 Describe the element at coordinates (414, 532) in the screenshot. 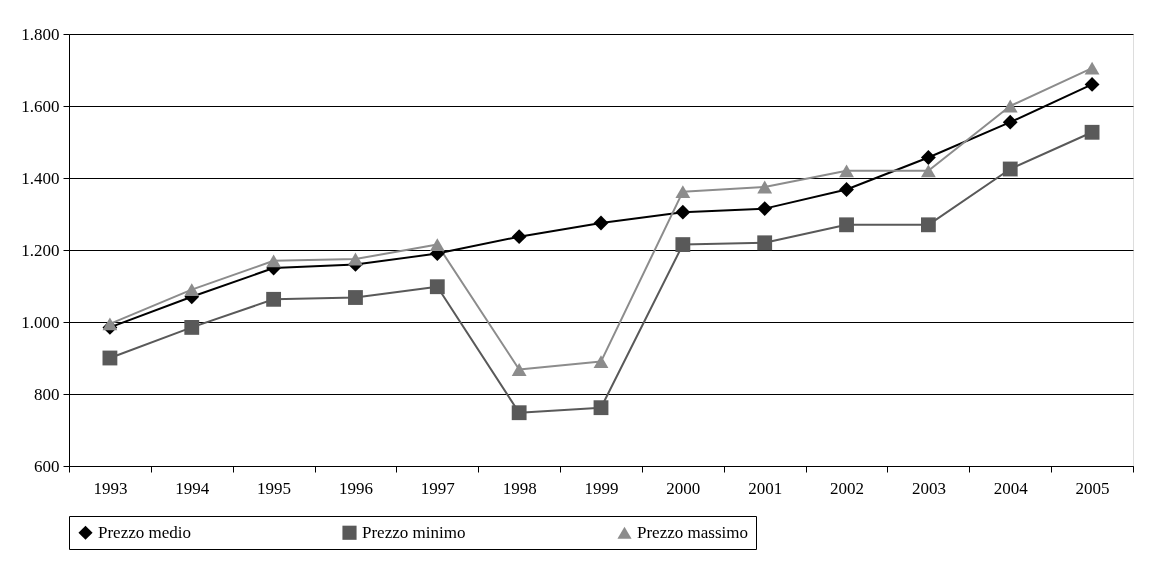

I see `legend-label: Prezzo minimo` at that location.